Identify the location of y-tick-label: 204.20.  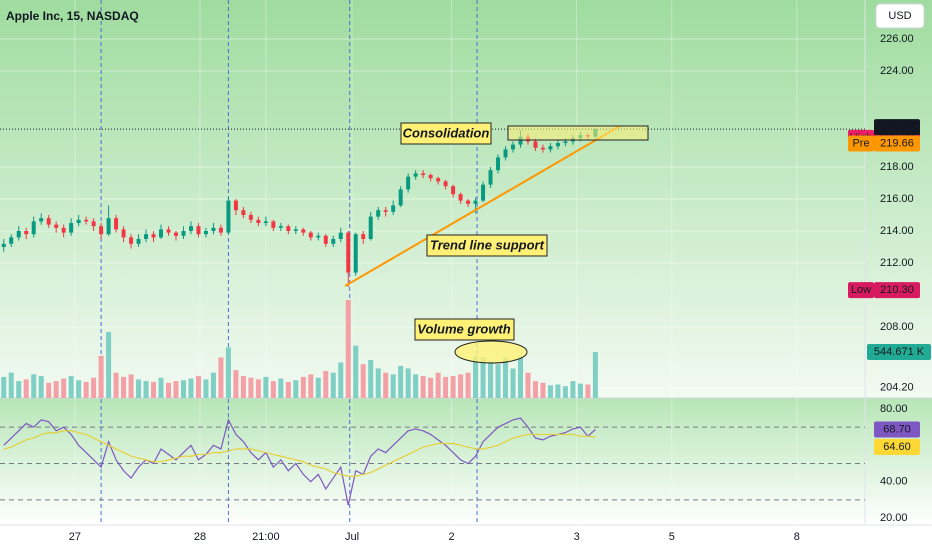
(897, 388).